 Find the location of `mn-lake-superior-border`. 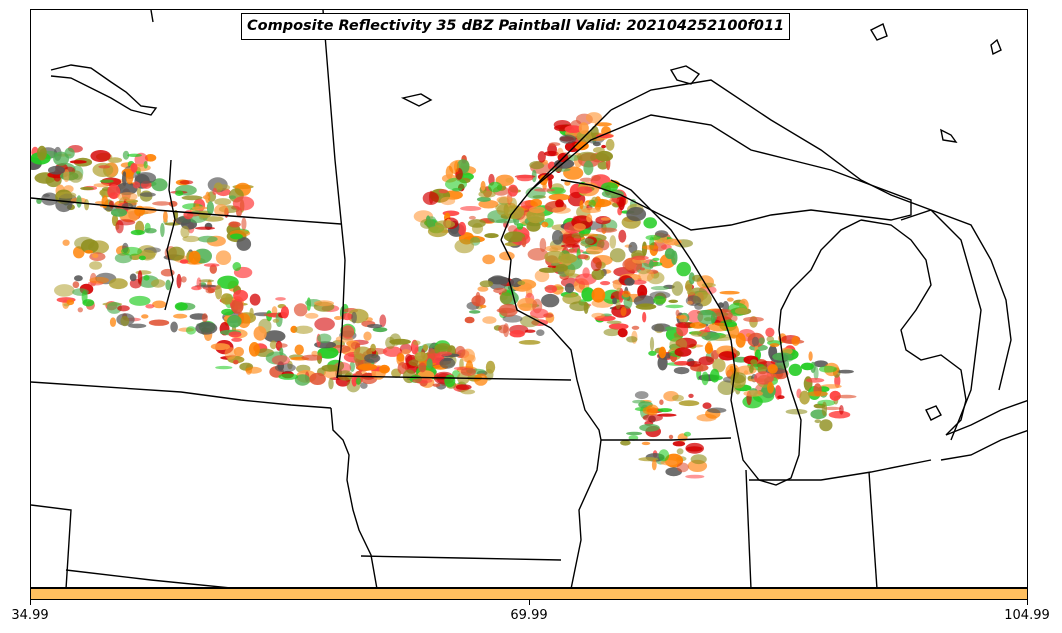

mn-lake-superior-border is located at coordinates (556, 175).